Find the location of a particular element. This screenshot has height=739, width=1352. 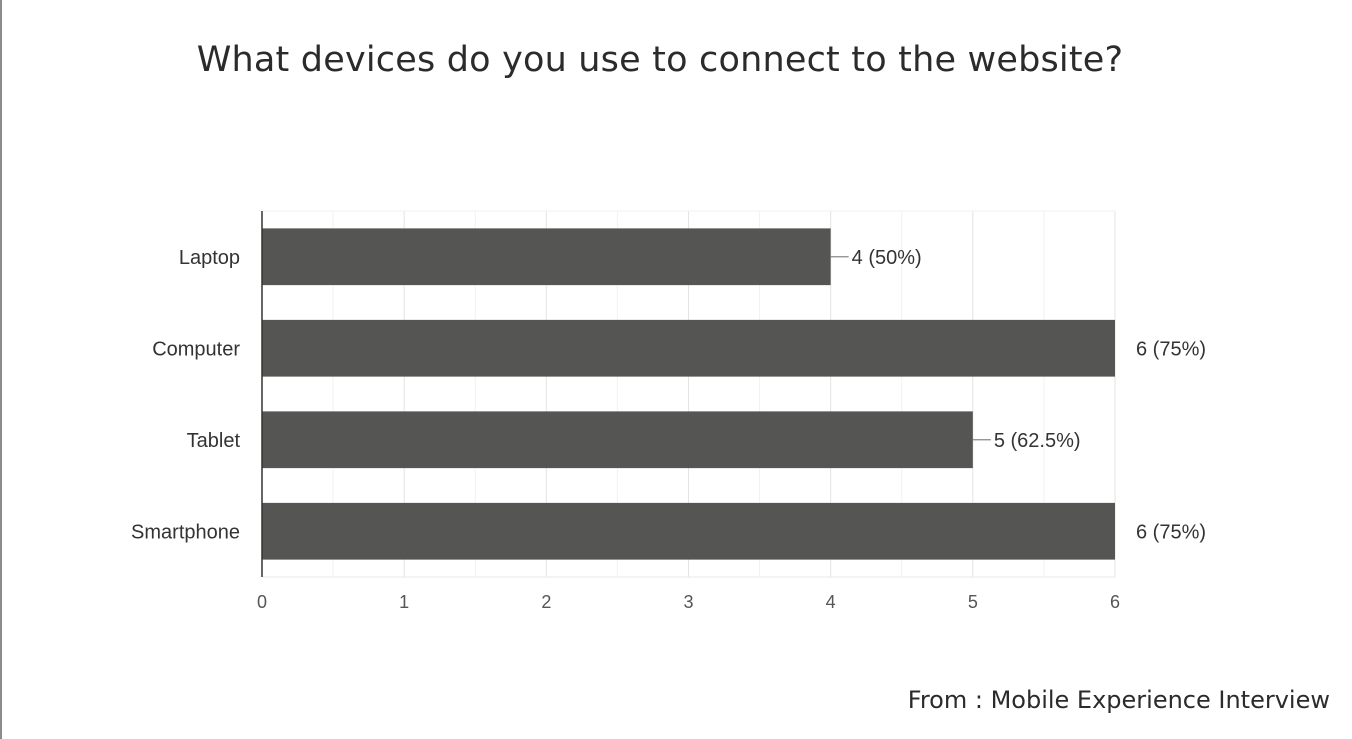

data-label: 5 (62.5%) is located at coordinates (1037, 441).